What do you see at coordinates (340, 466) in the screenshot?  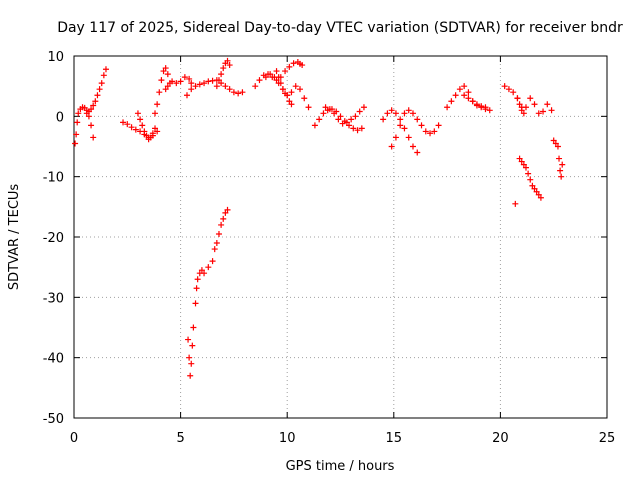 I see `x-axis-label: GPS time / hours` at bounding box center [340, 466].